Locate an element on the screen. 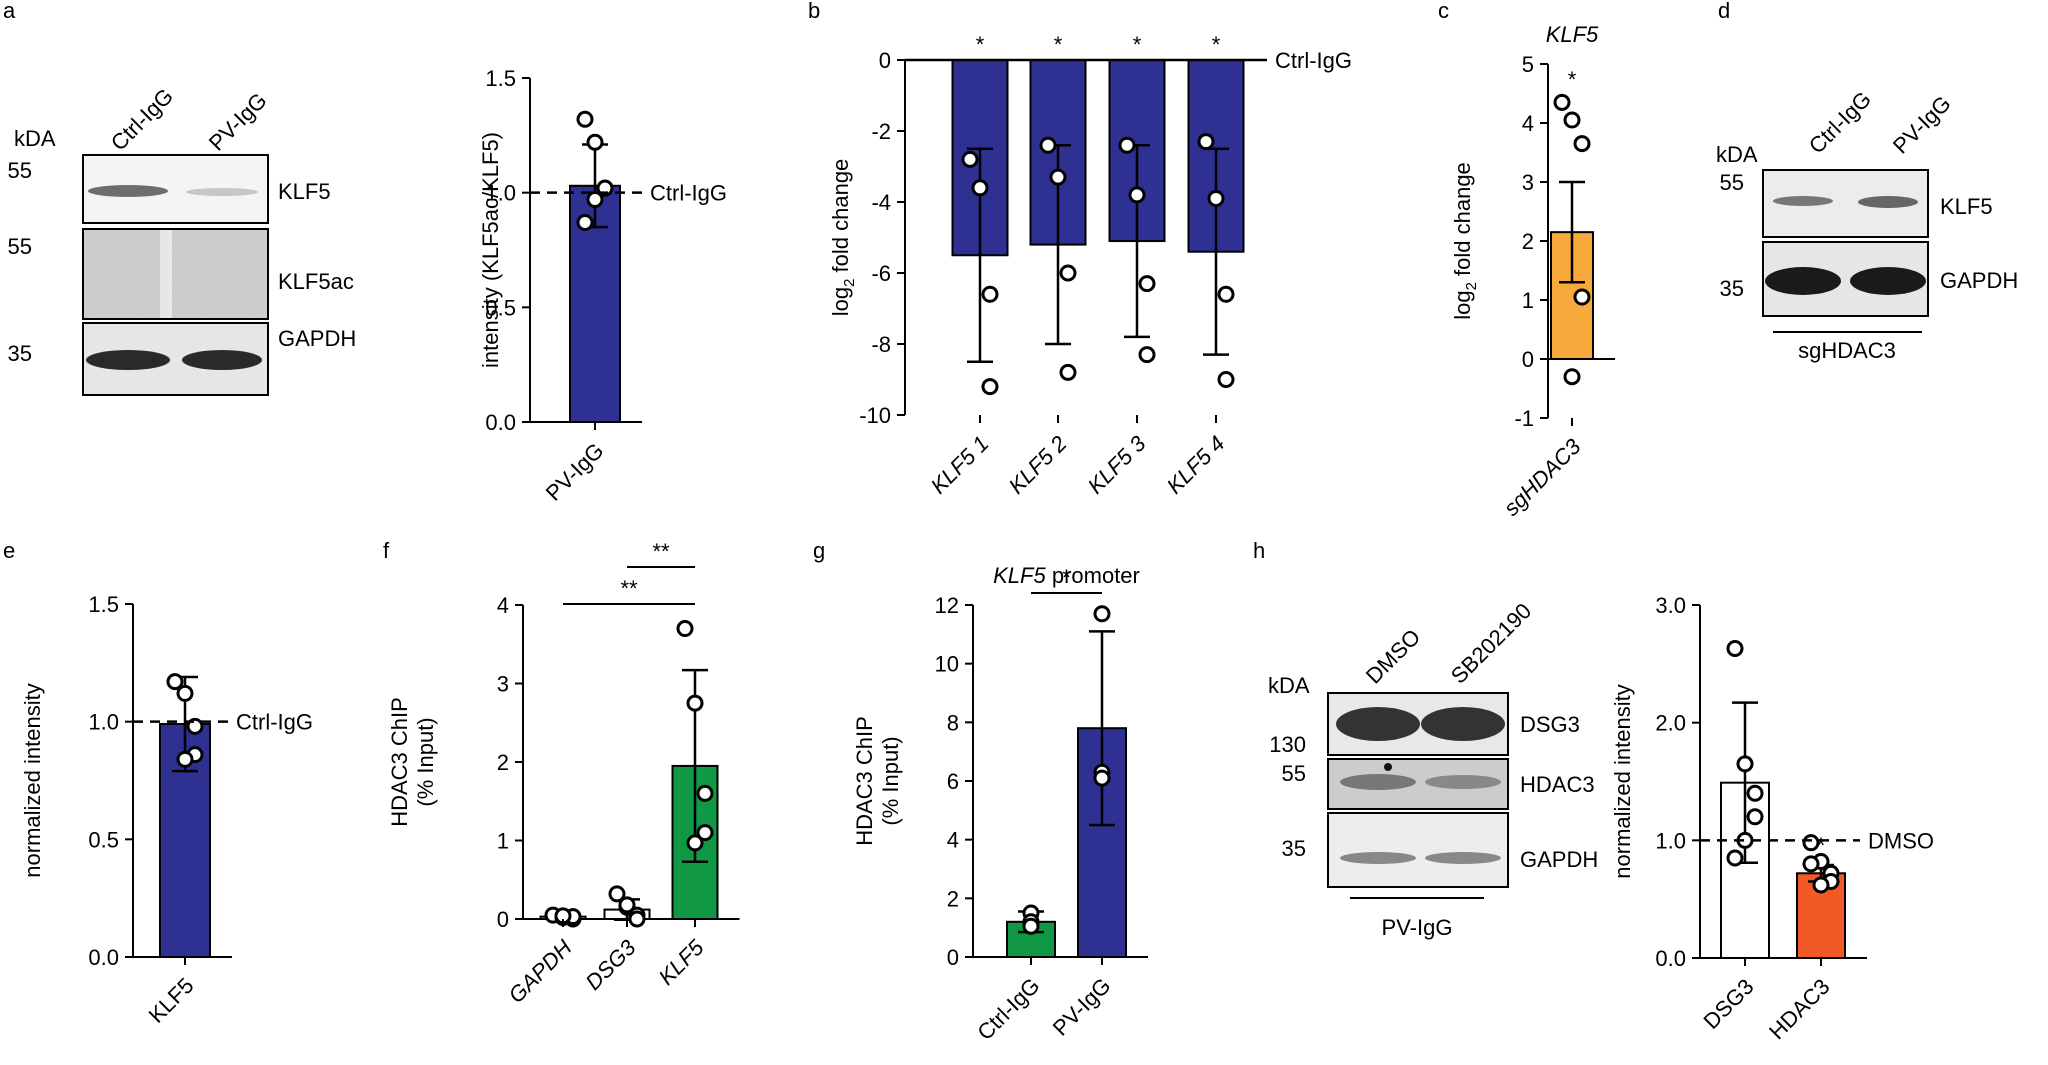 This screenshot has height=1065, width=2048. x-tick-label: DSG3 is located at coordinates (610, 964).